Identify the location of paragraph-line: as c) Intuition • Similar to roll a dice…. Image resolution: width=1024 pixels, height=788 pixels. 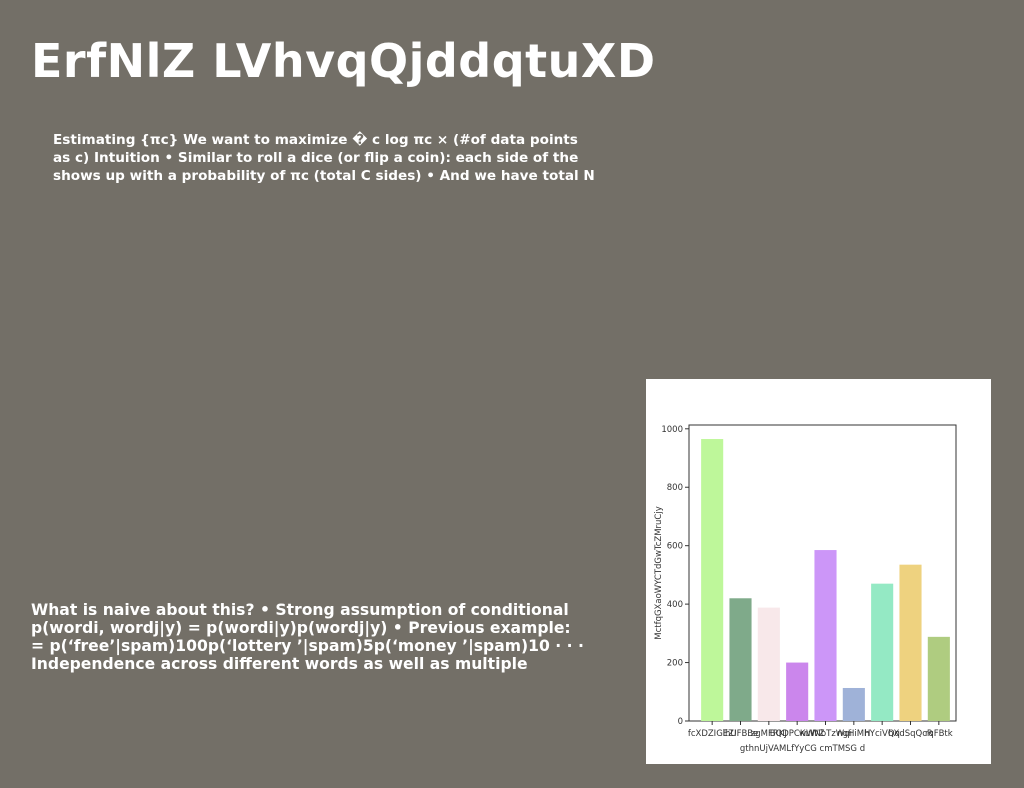
(316, 158).